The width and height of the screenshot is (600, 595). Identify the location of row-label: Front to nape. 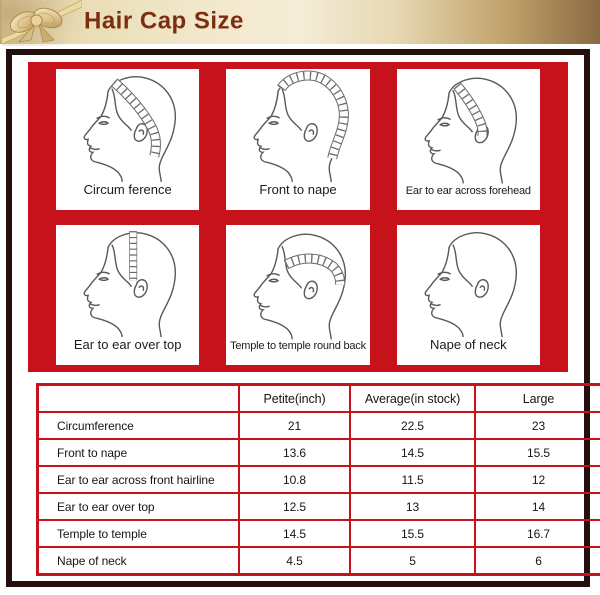
(138, 452).